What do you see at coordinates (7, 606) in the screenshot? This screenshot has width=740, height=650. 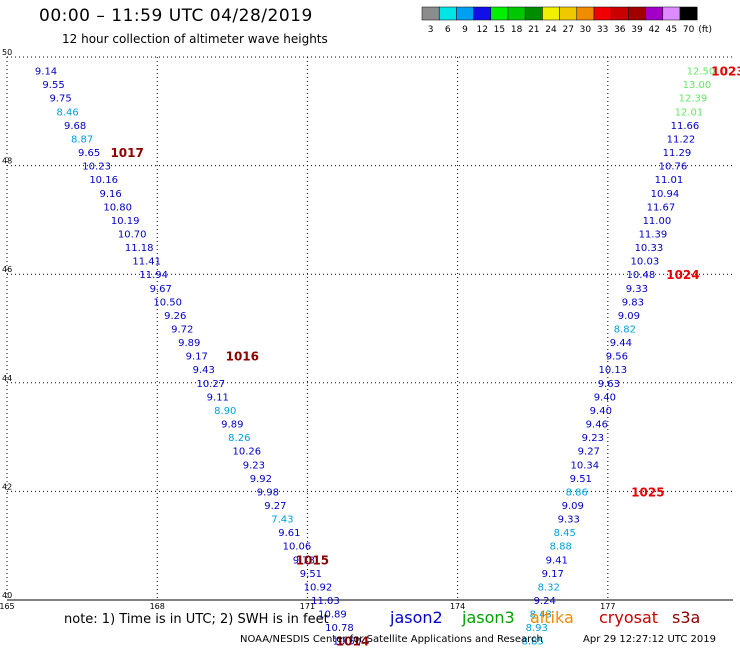 I see `x-tick-label: 165` at bounding box center [7, 606].